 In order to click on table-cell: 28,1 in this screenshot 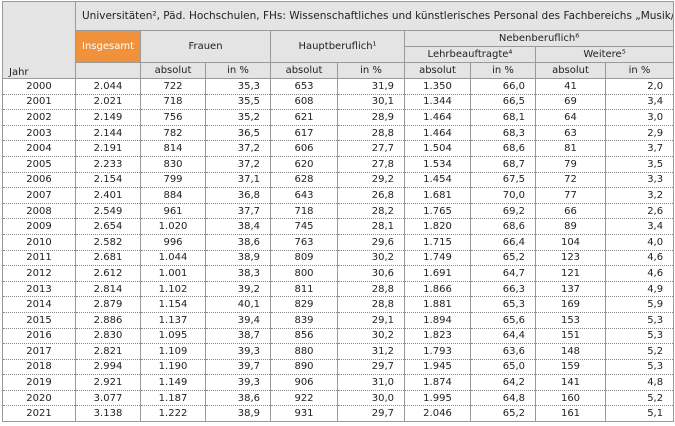, I will do `click(371, 226)`.